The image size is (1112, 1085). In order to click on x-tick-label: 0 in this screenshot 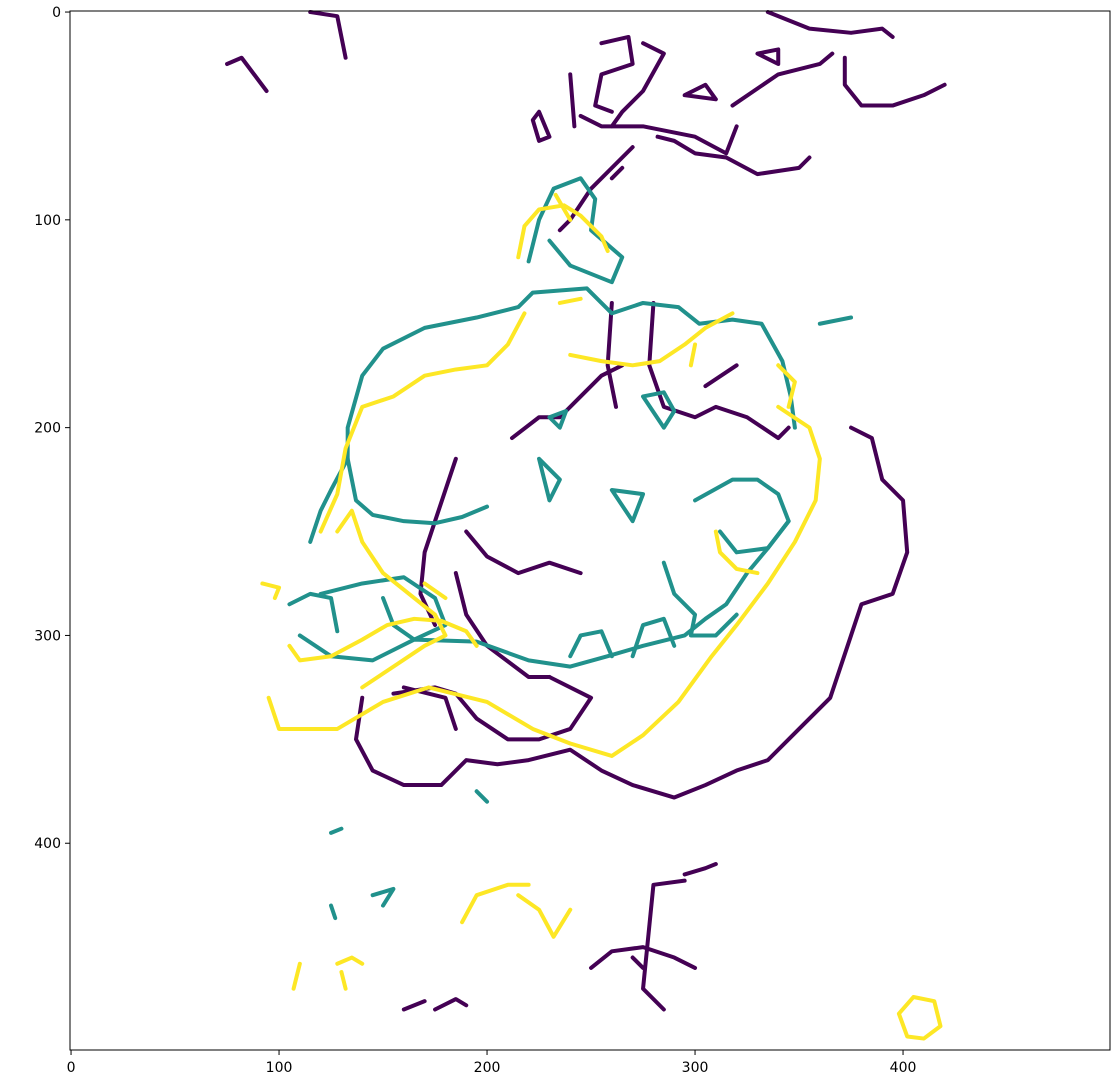, I will do `click(71, 1068)`.